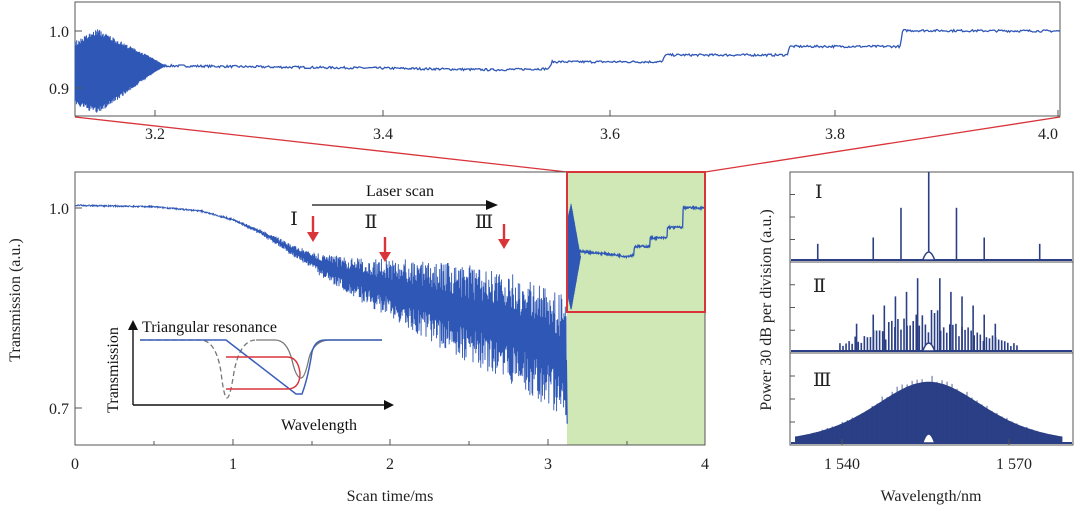 This screenshot has width=1080, height=512. I want to click on zoom-connector-right, so click(882, 144).